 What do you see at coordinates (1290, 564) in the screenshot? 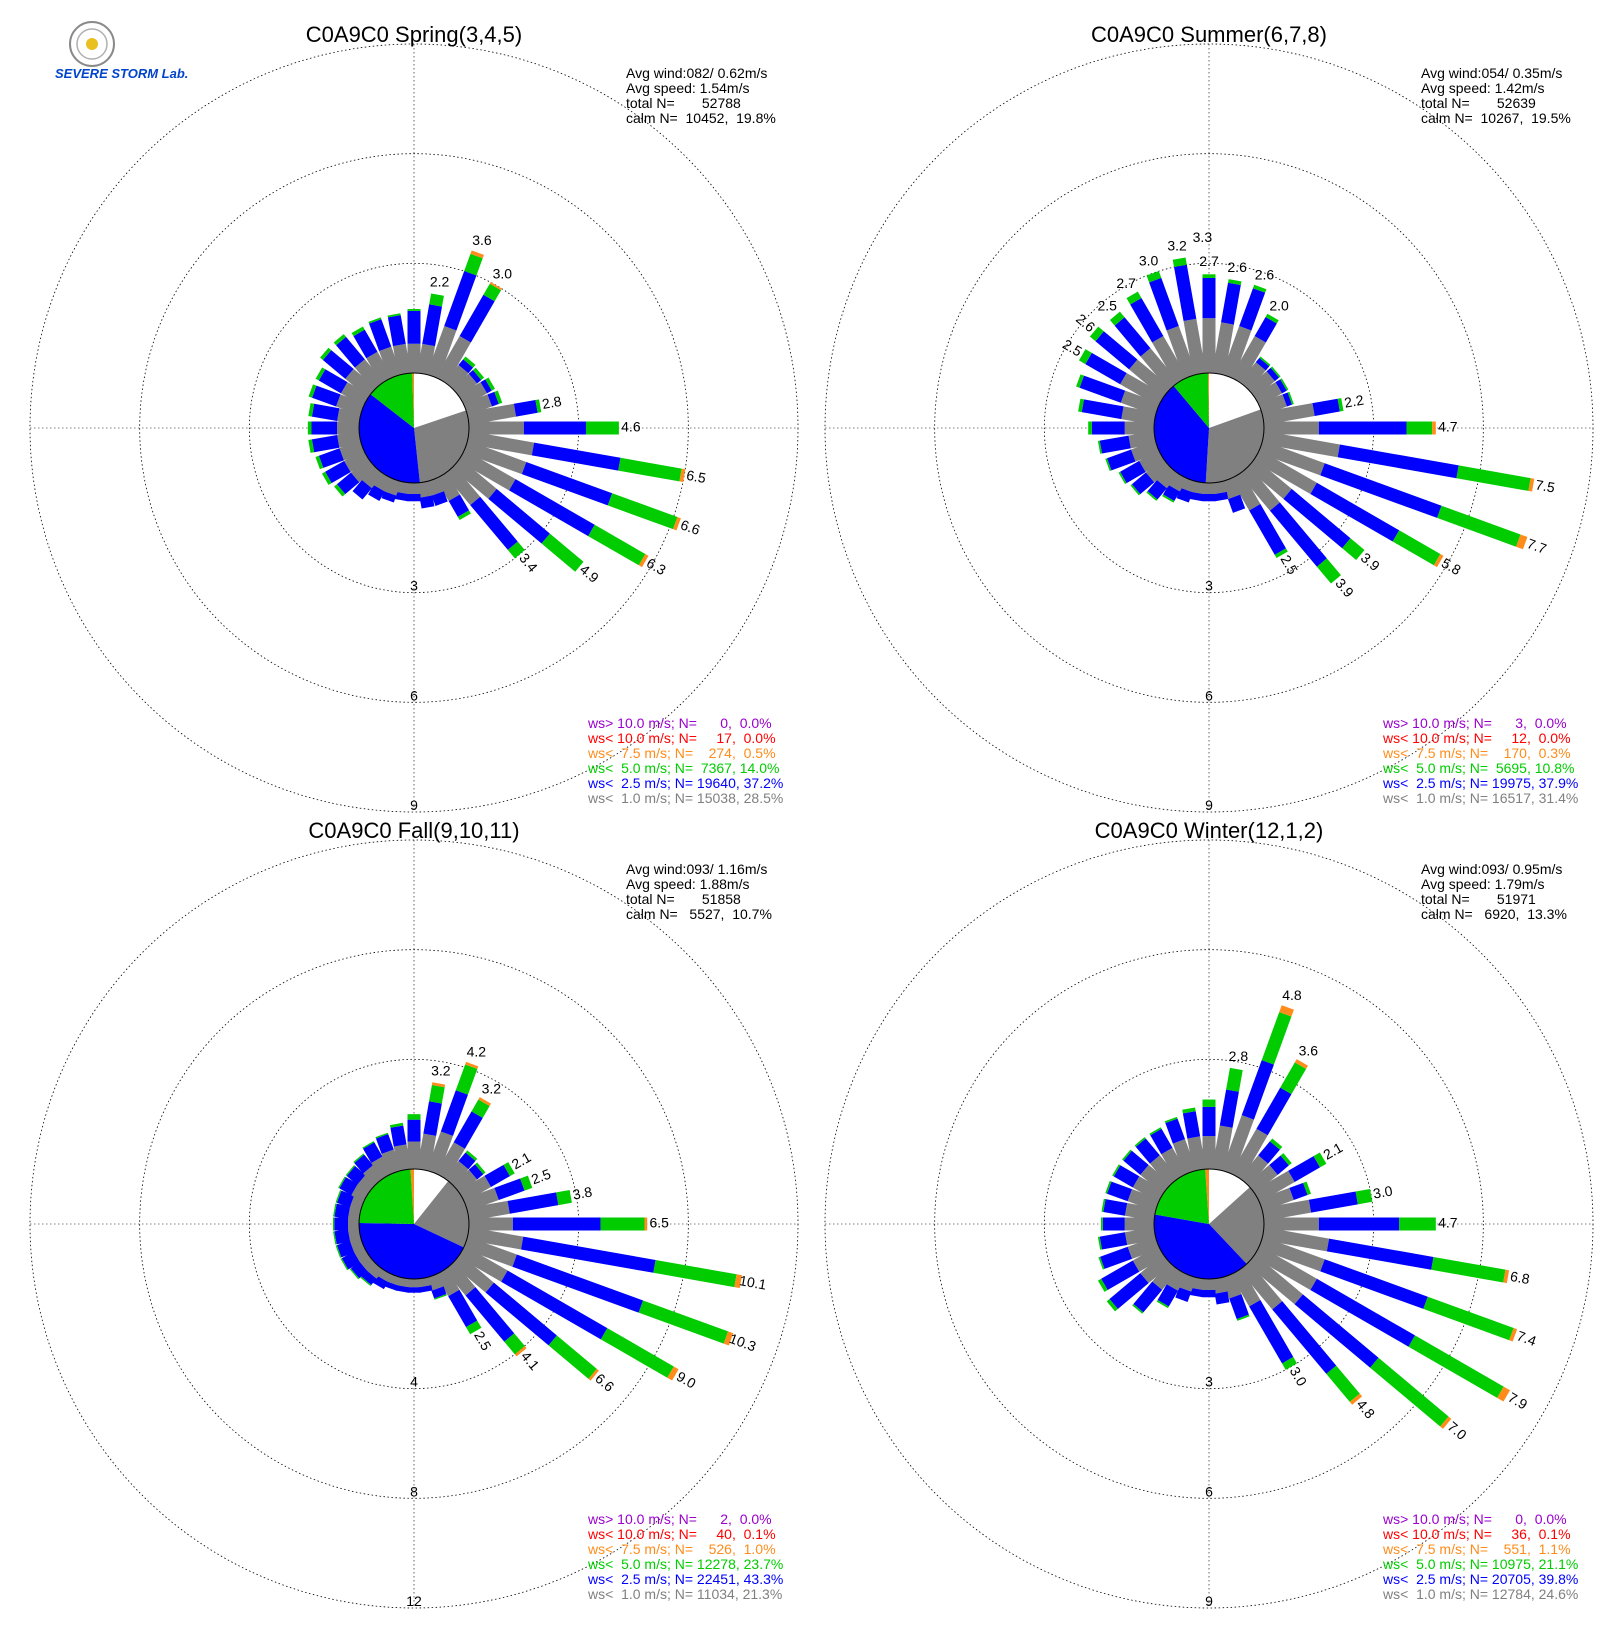
I see `bar-label: 2.5` at bounding box center [1290, 564].